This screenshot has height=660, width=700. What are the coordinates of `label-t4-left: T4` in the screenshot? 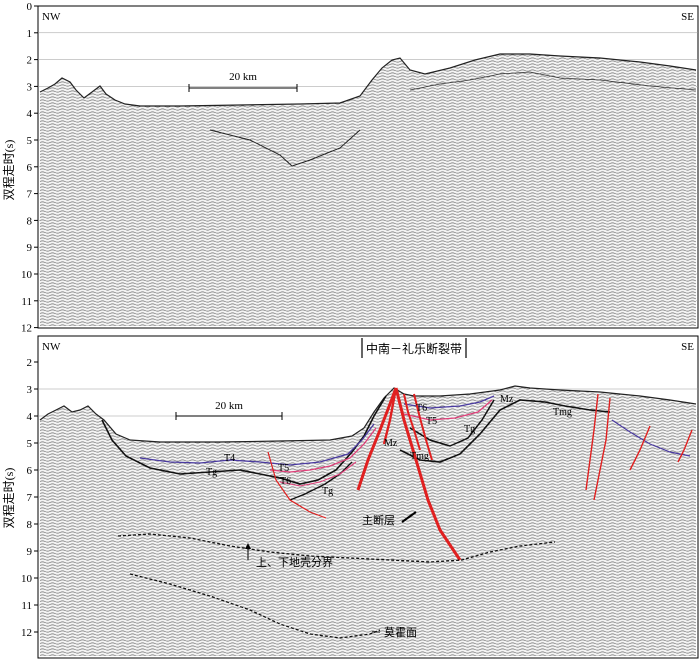 It's located at (229, 458).